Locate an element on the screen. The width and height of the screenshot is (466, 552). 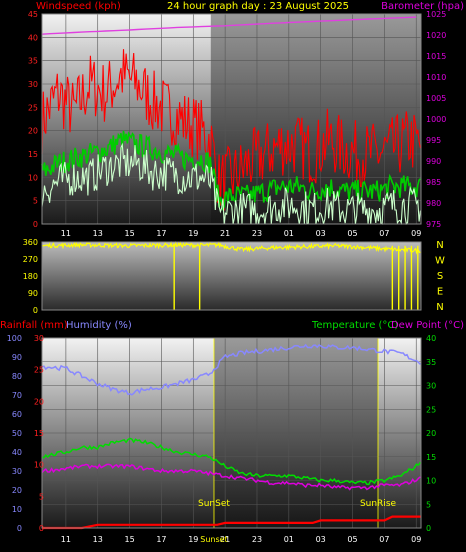
series-wind-speed is located at coordinates (231, 170).